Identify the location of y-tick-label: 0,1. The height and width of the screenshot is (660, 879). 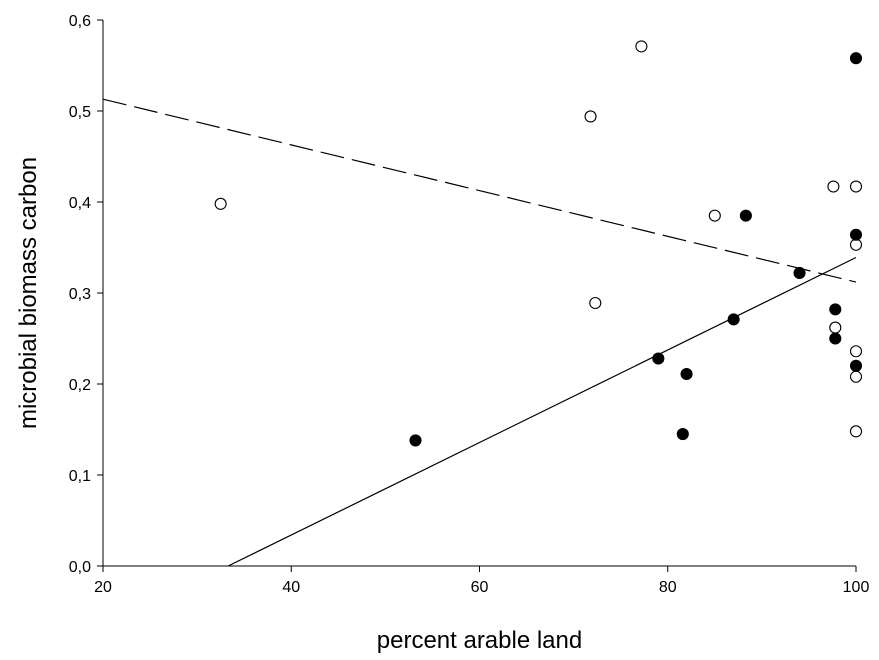
(80, 476).